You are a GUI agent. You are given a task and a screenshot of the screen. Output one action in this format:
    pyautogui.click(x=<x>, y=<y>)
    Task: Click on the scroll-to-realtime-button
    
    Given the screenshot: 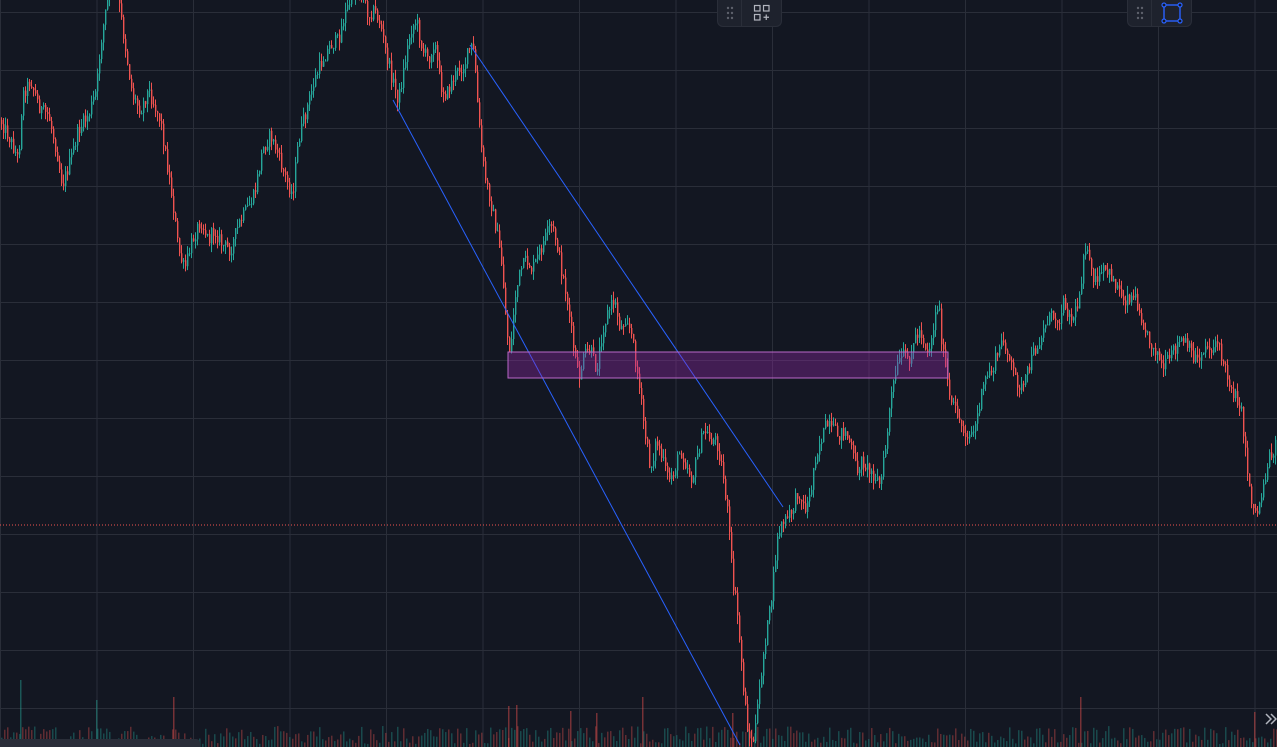 What is the action you would take?
    pyautogui.click(x=1269, y=719)
    